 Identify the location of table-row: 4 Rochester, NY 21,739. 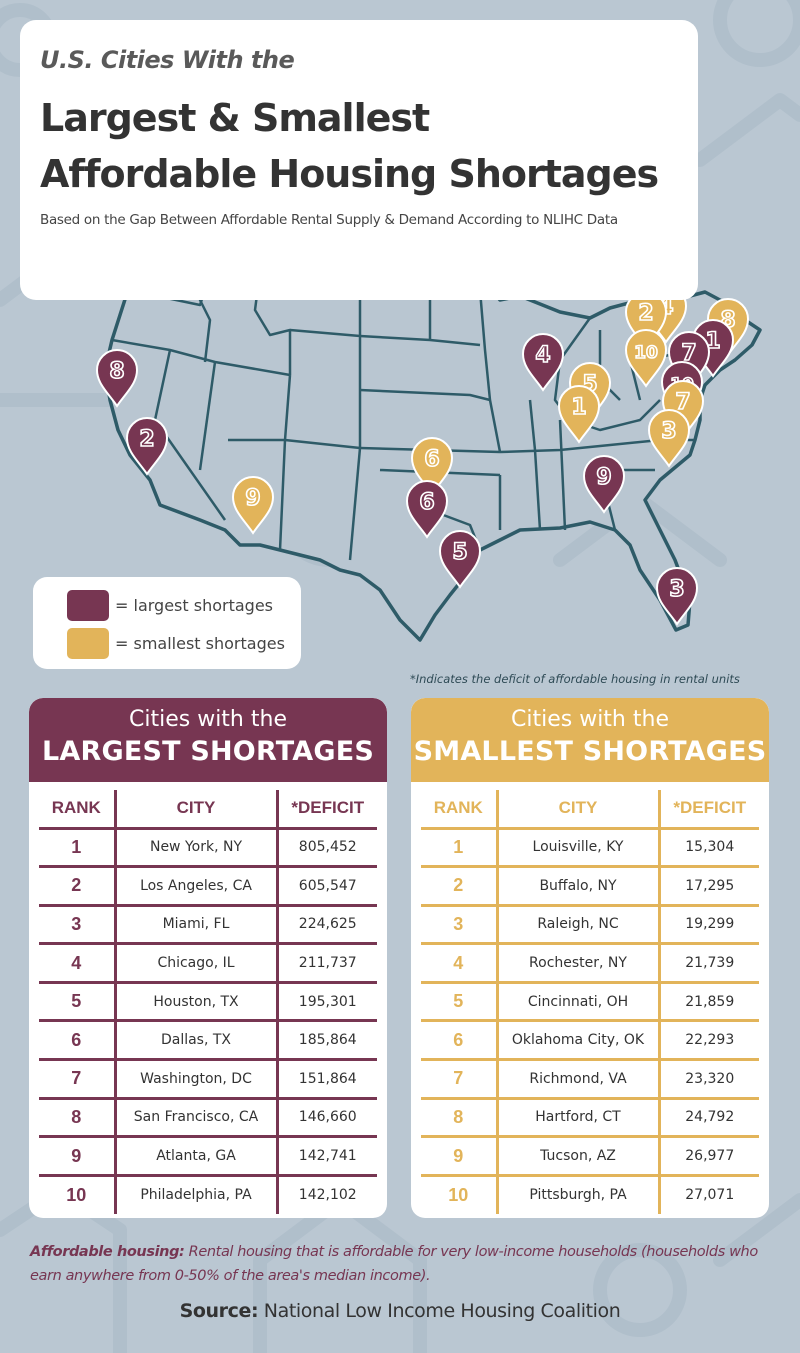
(590, 963).